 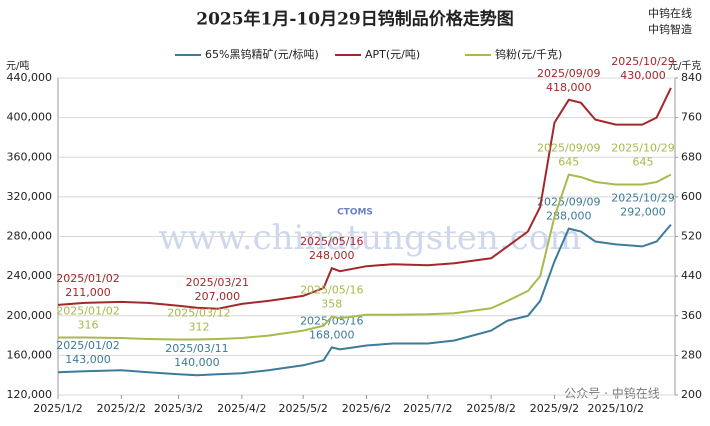 What do you see at coordinates (691, 156) in the screenshot?
I see `y2-tick-label: 680` at bounding box center [691, 156].